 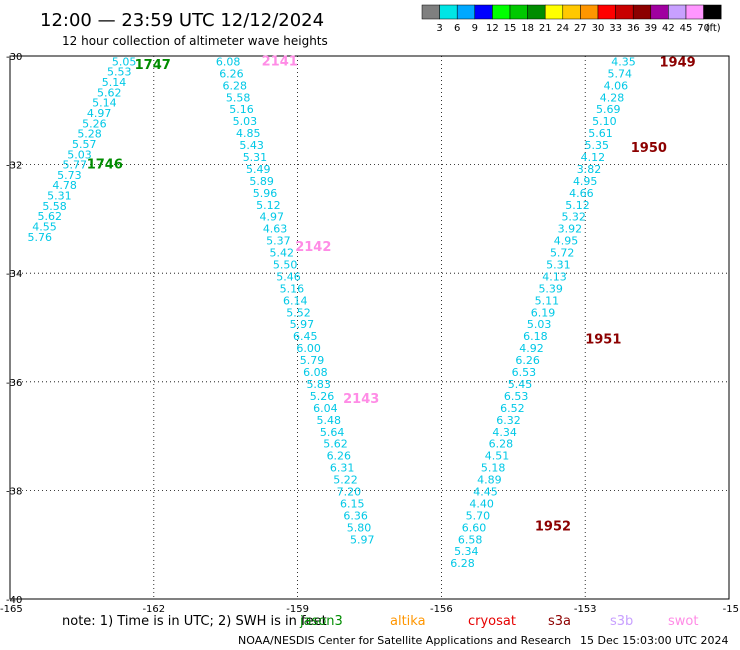 What do you see at coordinates (649, 148) in the screenshot?
I see `pass-number-label: 1950` at bounding box center [649, 148].